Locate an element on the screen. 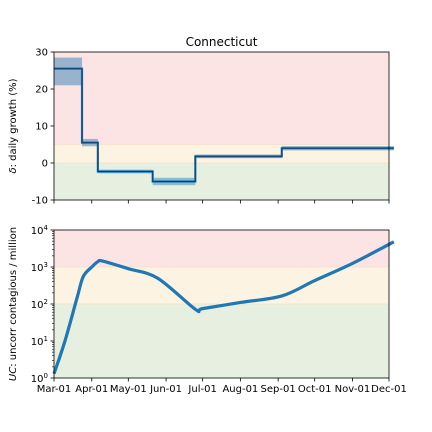  contagious-y-tick-label: 10³ is located at coordinates (39, 267).